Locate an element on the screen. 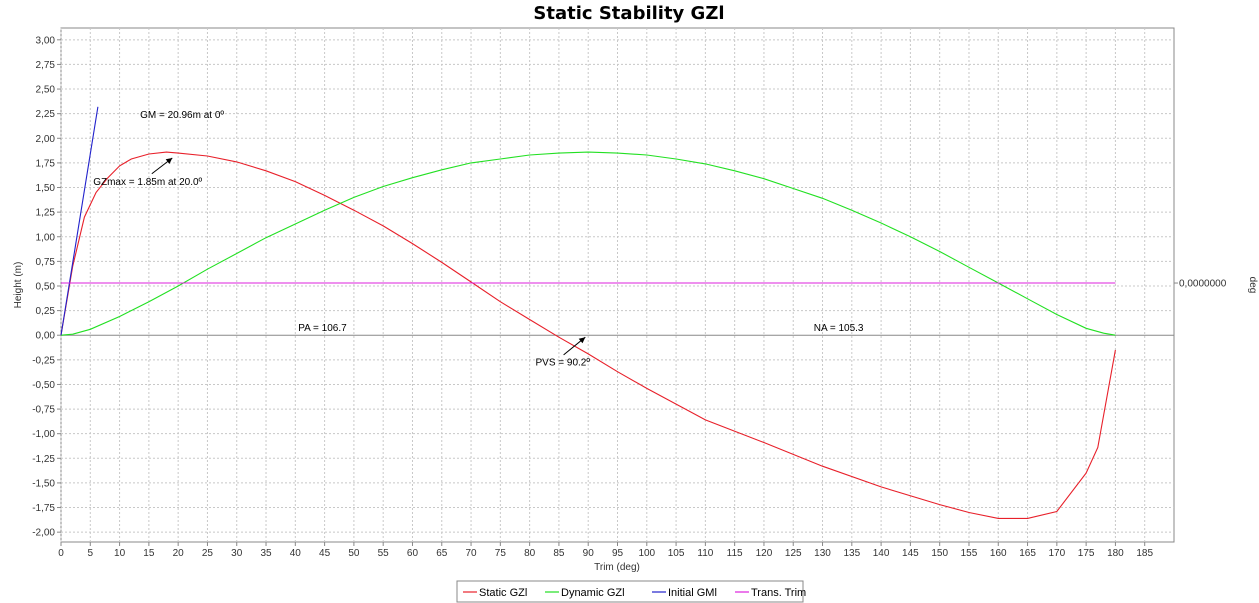 The image size is (1259, 603). y-tick-label: 0,75 is located at coordinates (46, 262).